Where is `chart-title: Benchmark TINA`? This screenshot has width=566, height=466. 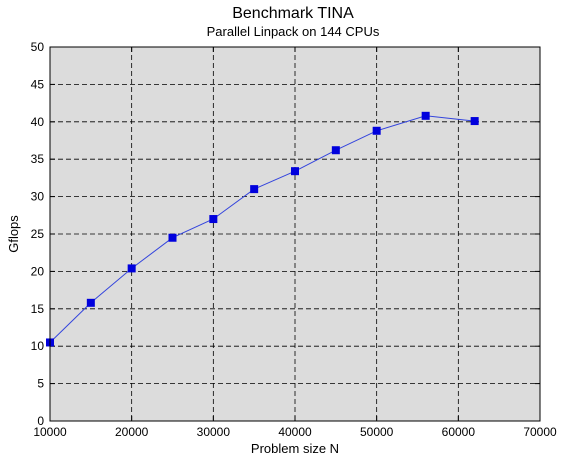
chart-title: Benchmark TINA is located at coordinates (293, 13).